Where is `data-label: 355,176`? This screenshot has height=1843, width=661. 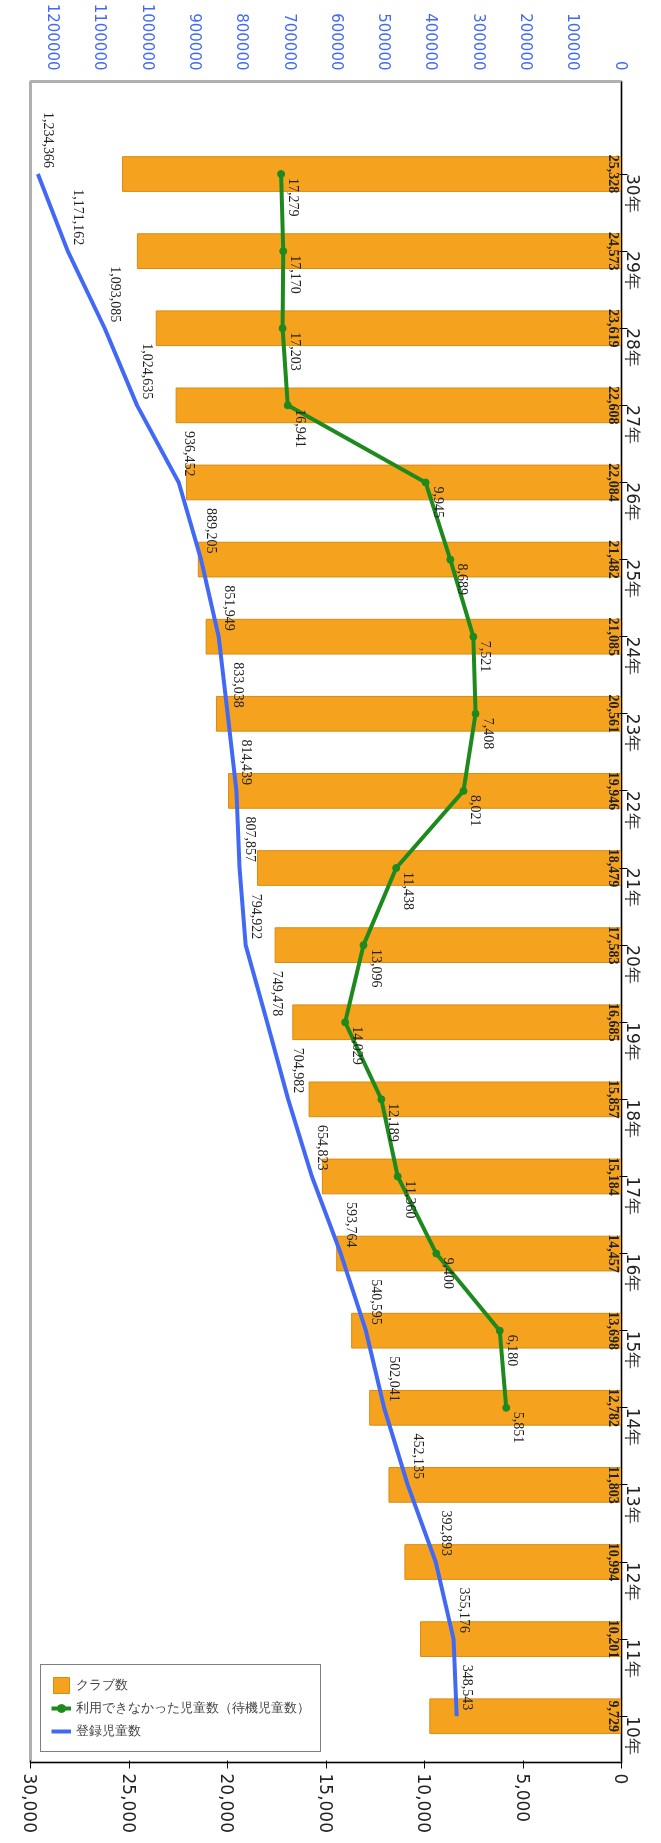
data-label: 355,176 is located at coordinates (464, 1610).